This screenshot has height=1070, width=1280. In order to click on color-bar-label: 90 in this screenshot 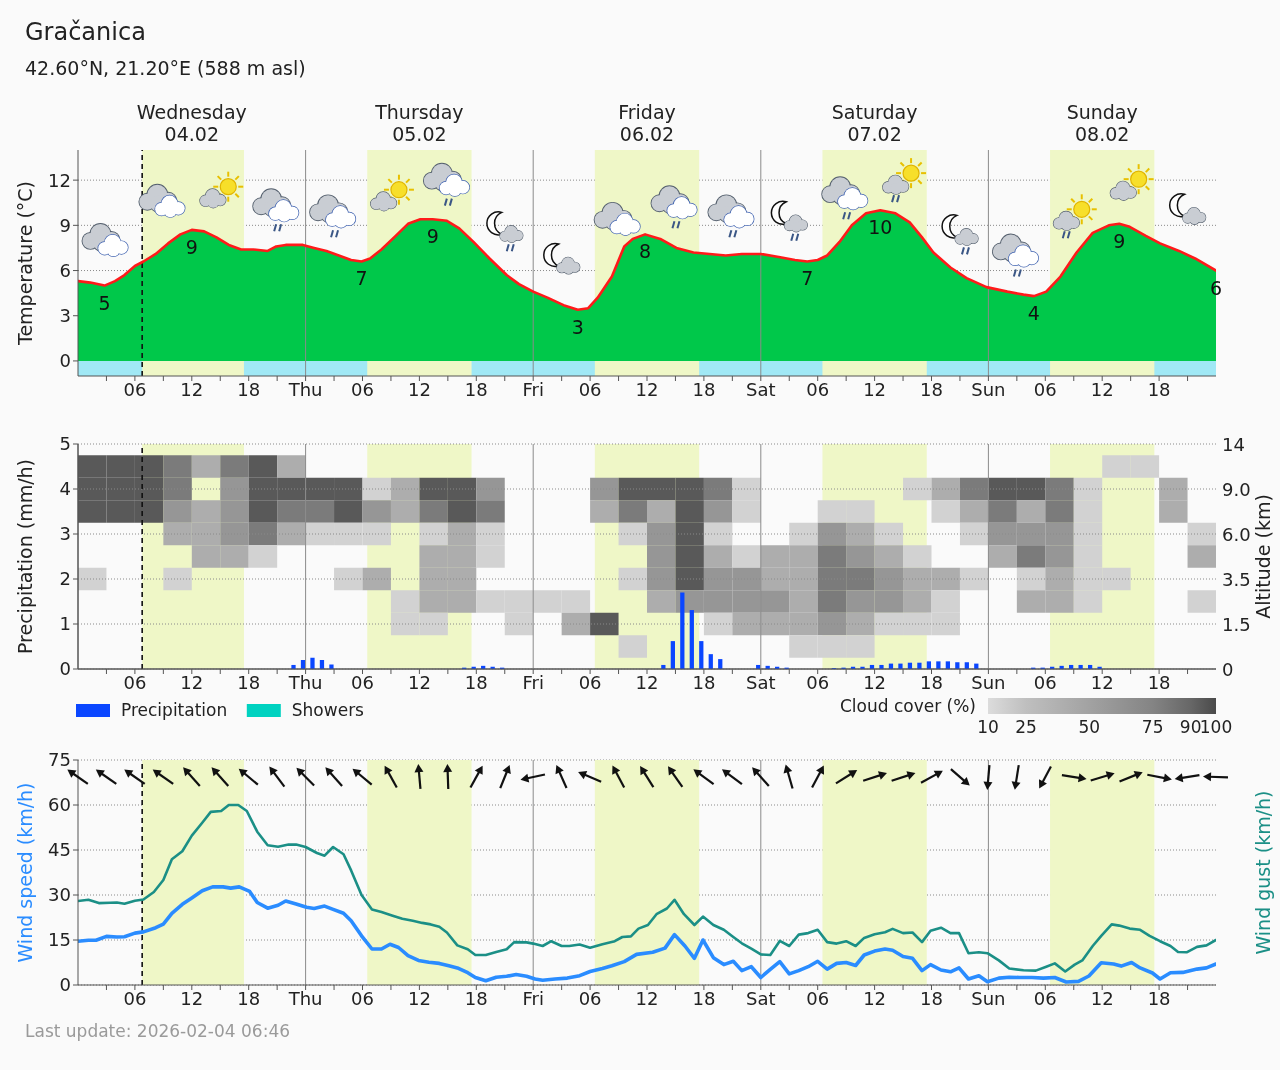, I will do `click(1190, 727)`.